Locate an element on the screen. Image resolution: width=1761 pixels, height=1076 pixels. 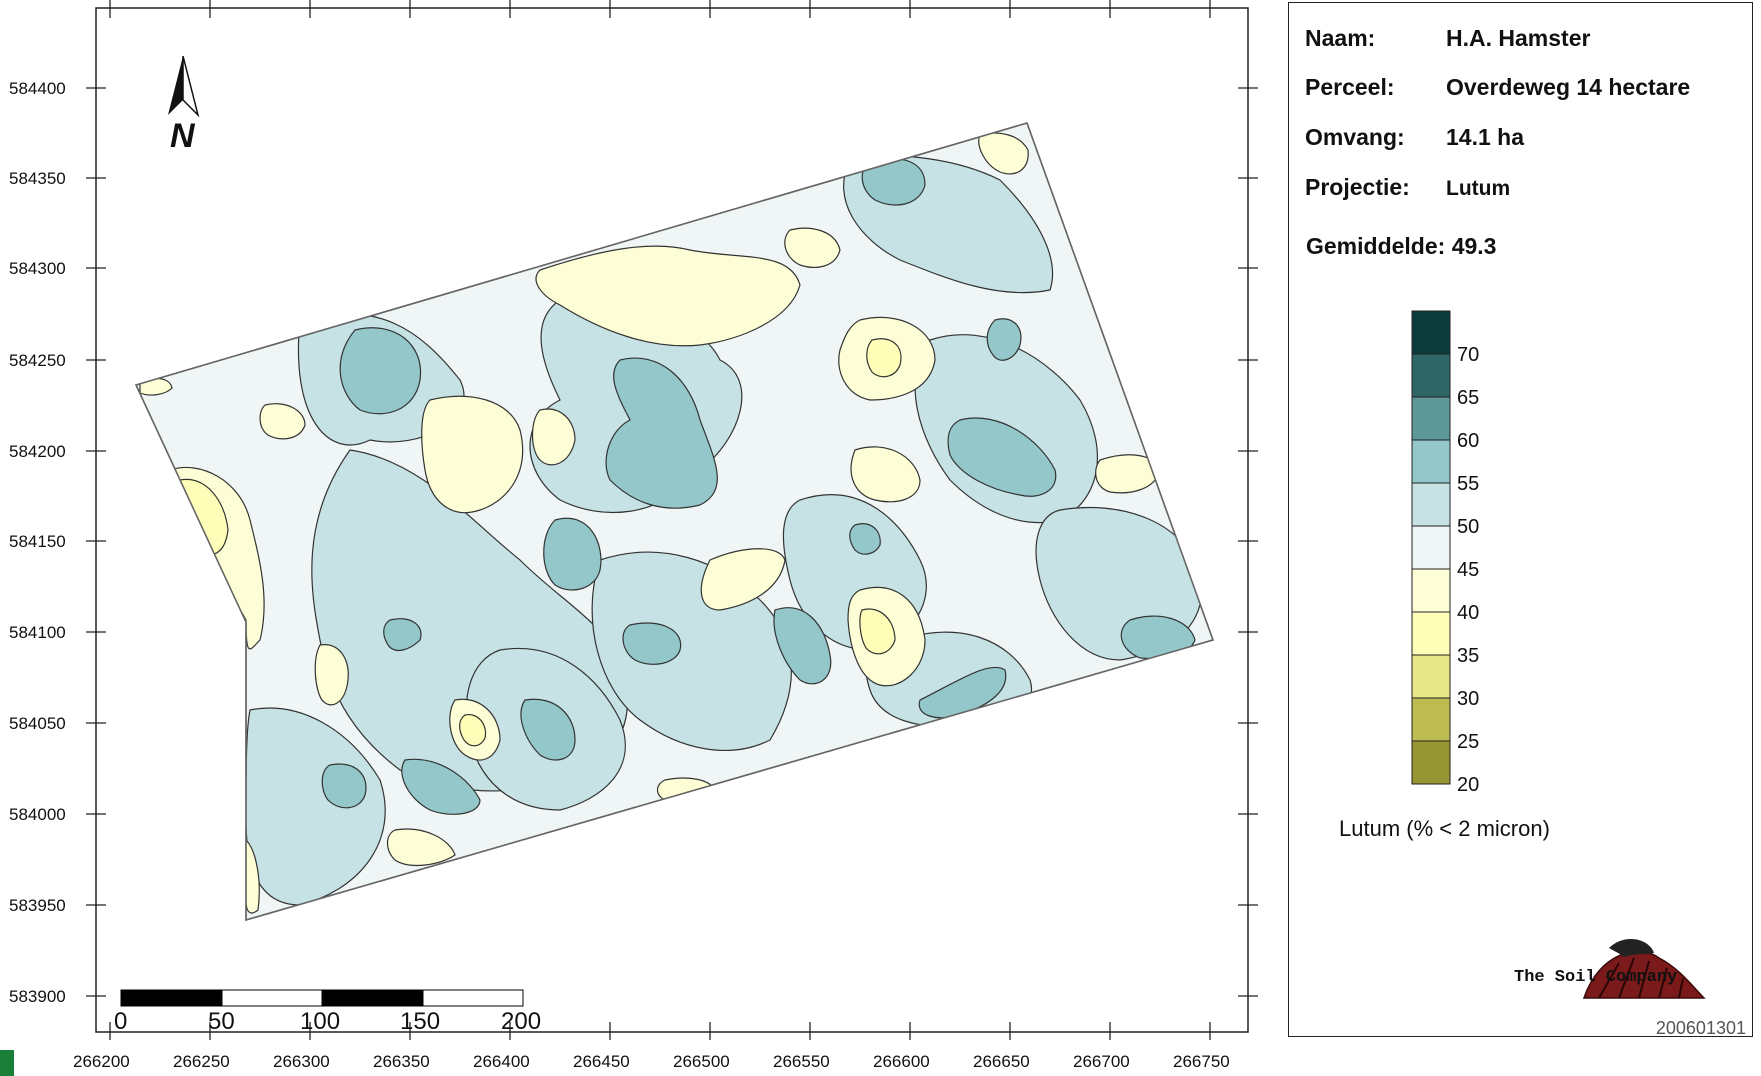
info-size-key: Omvang: is located at coordinates (1355, 137).